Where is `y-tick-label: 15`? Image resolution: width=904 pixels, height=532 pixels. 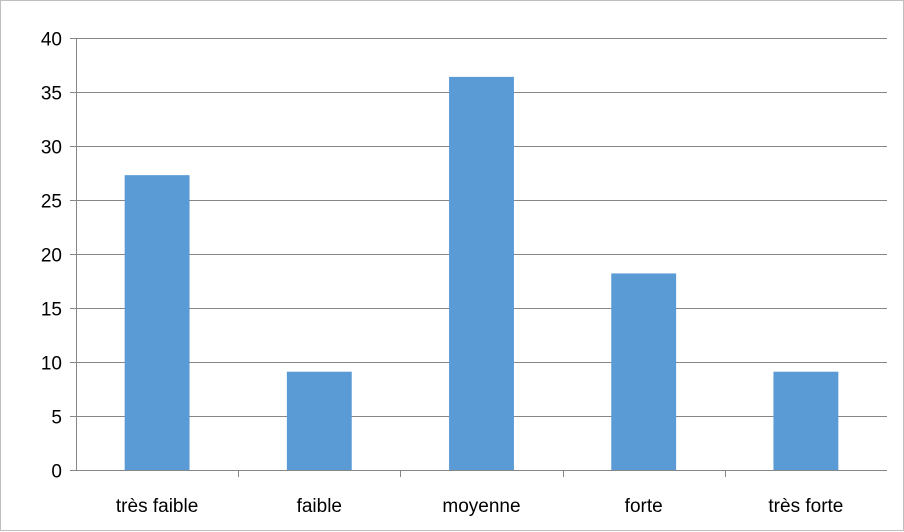 y-tick-label: 15 is located at coordinates (51, 310).